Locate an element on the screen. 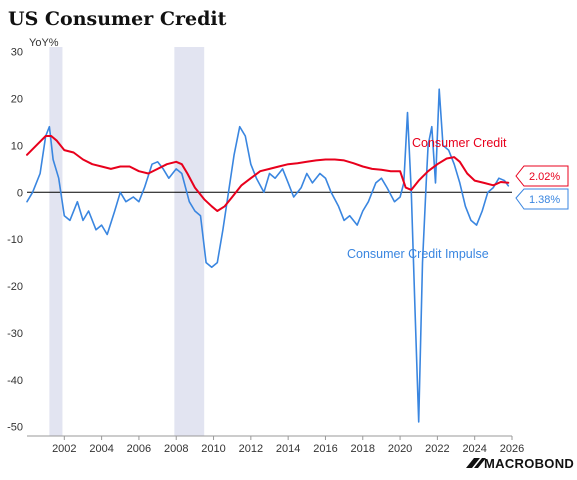 The width and height of the screenshot is (577, 480). y-tick-label: 0 is located at coordinates (20, 193).